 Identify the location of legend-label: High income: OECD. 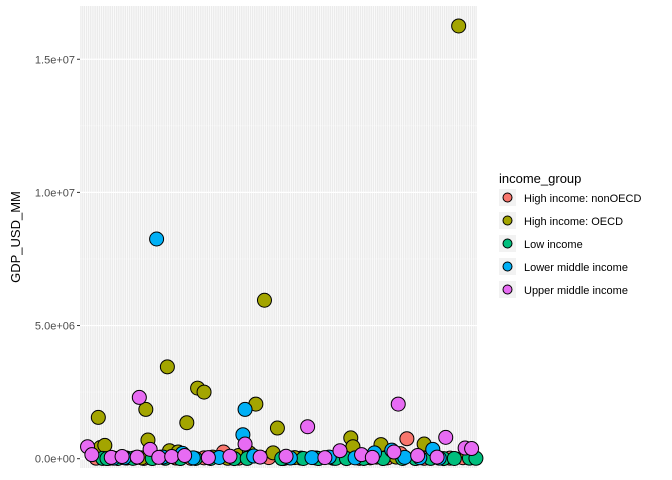
(573, 222).